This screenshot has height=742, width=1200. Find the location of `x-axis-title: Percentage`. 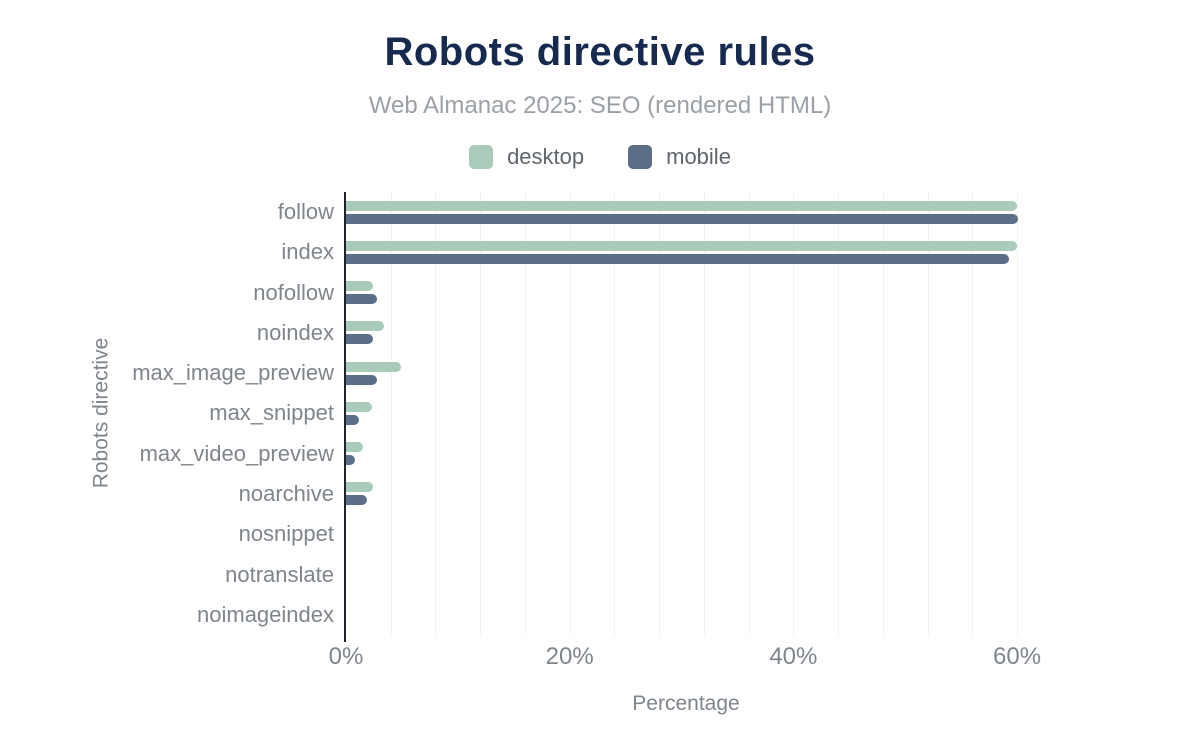

x-axis-title: Percentage is located at coordinates (686, 703).